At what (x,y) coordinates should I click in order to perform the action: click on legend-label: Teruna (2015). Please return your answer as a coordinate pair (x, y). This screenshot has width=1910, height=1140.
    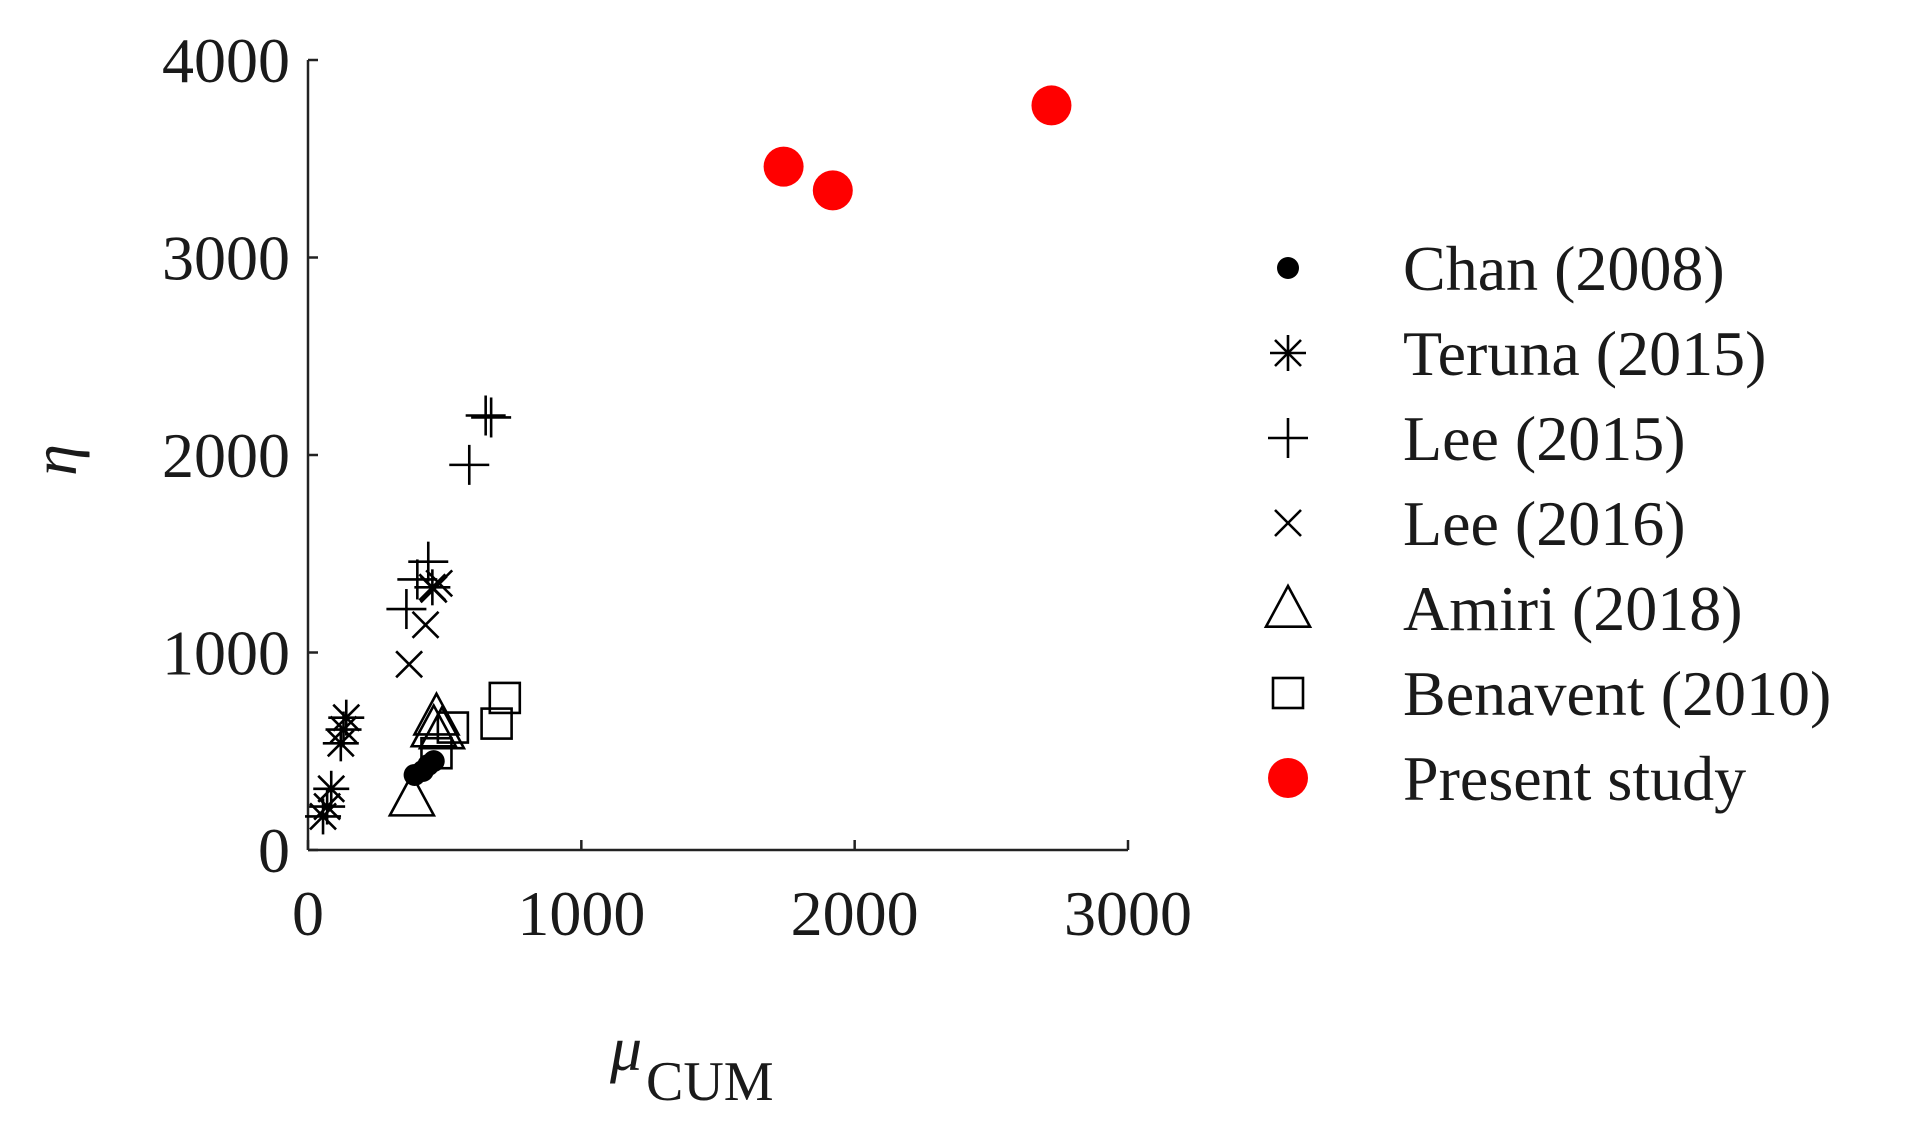
    Looking at the image, I should click on (1584, 353).